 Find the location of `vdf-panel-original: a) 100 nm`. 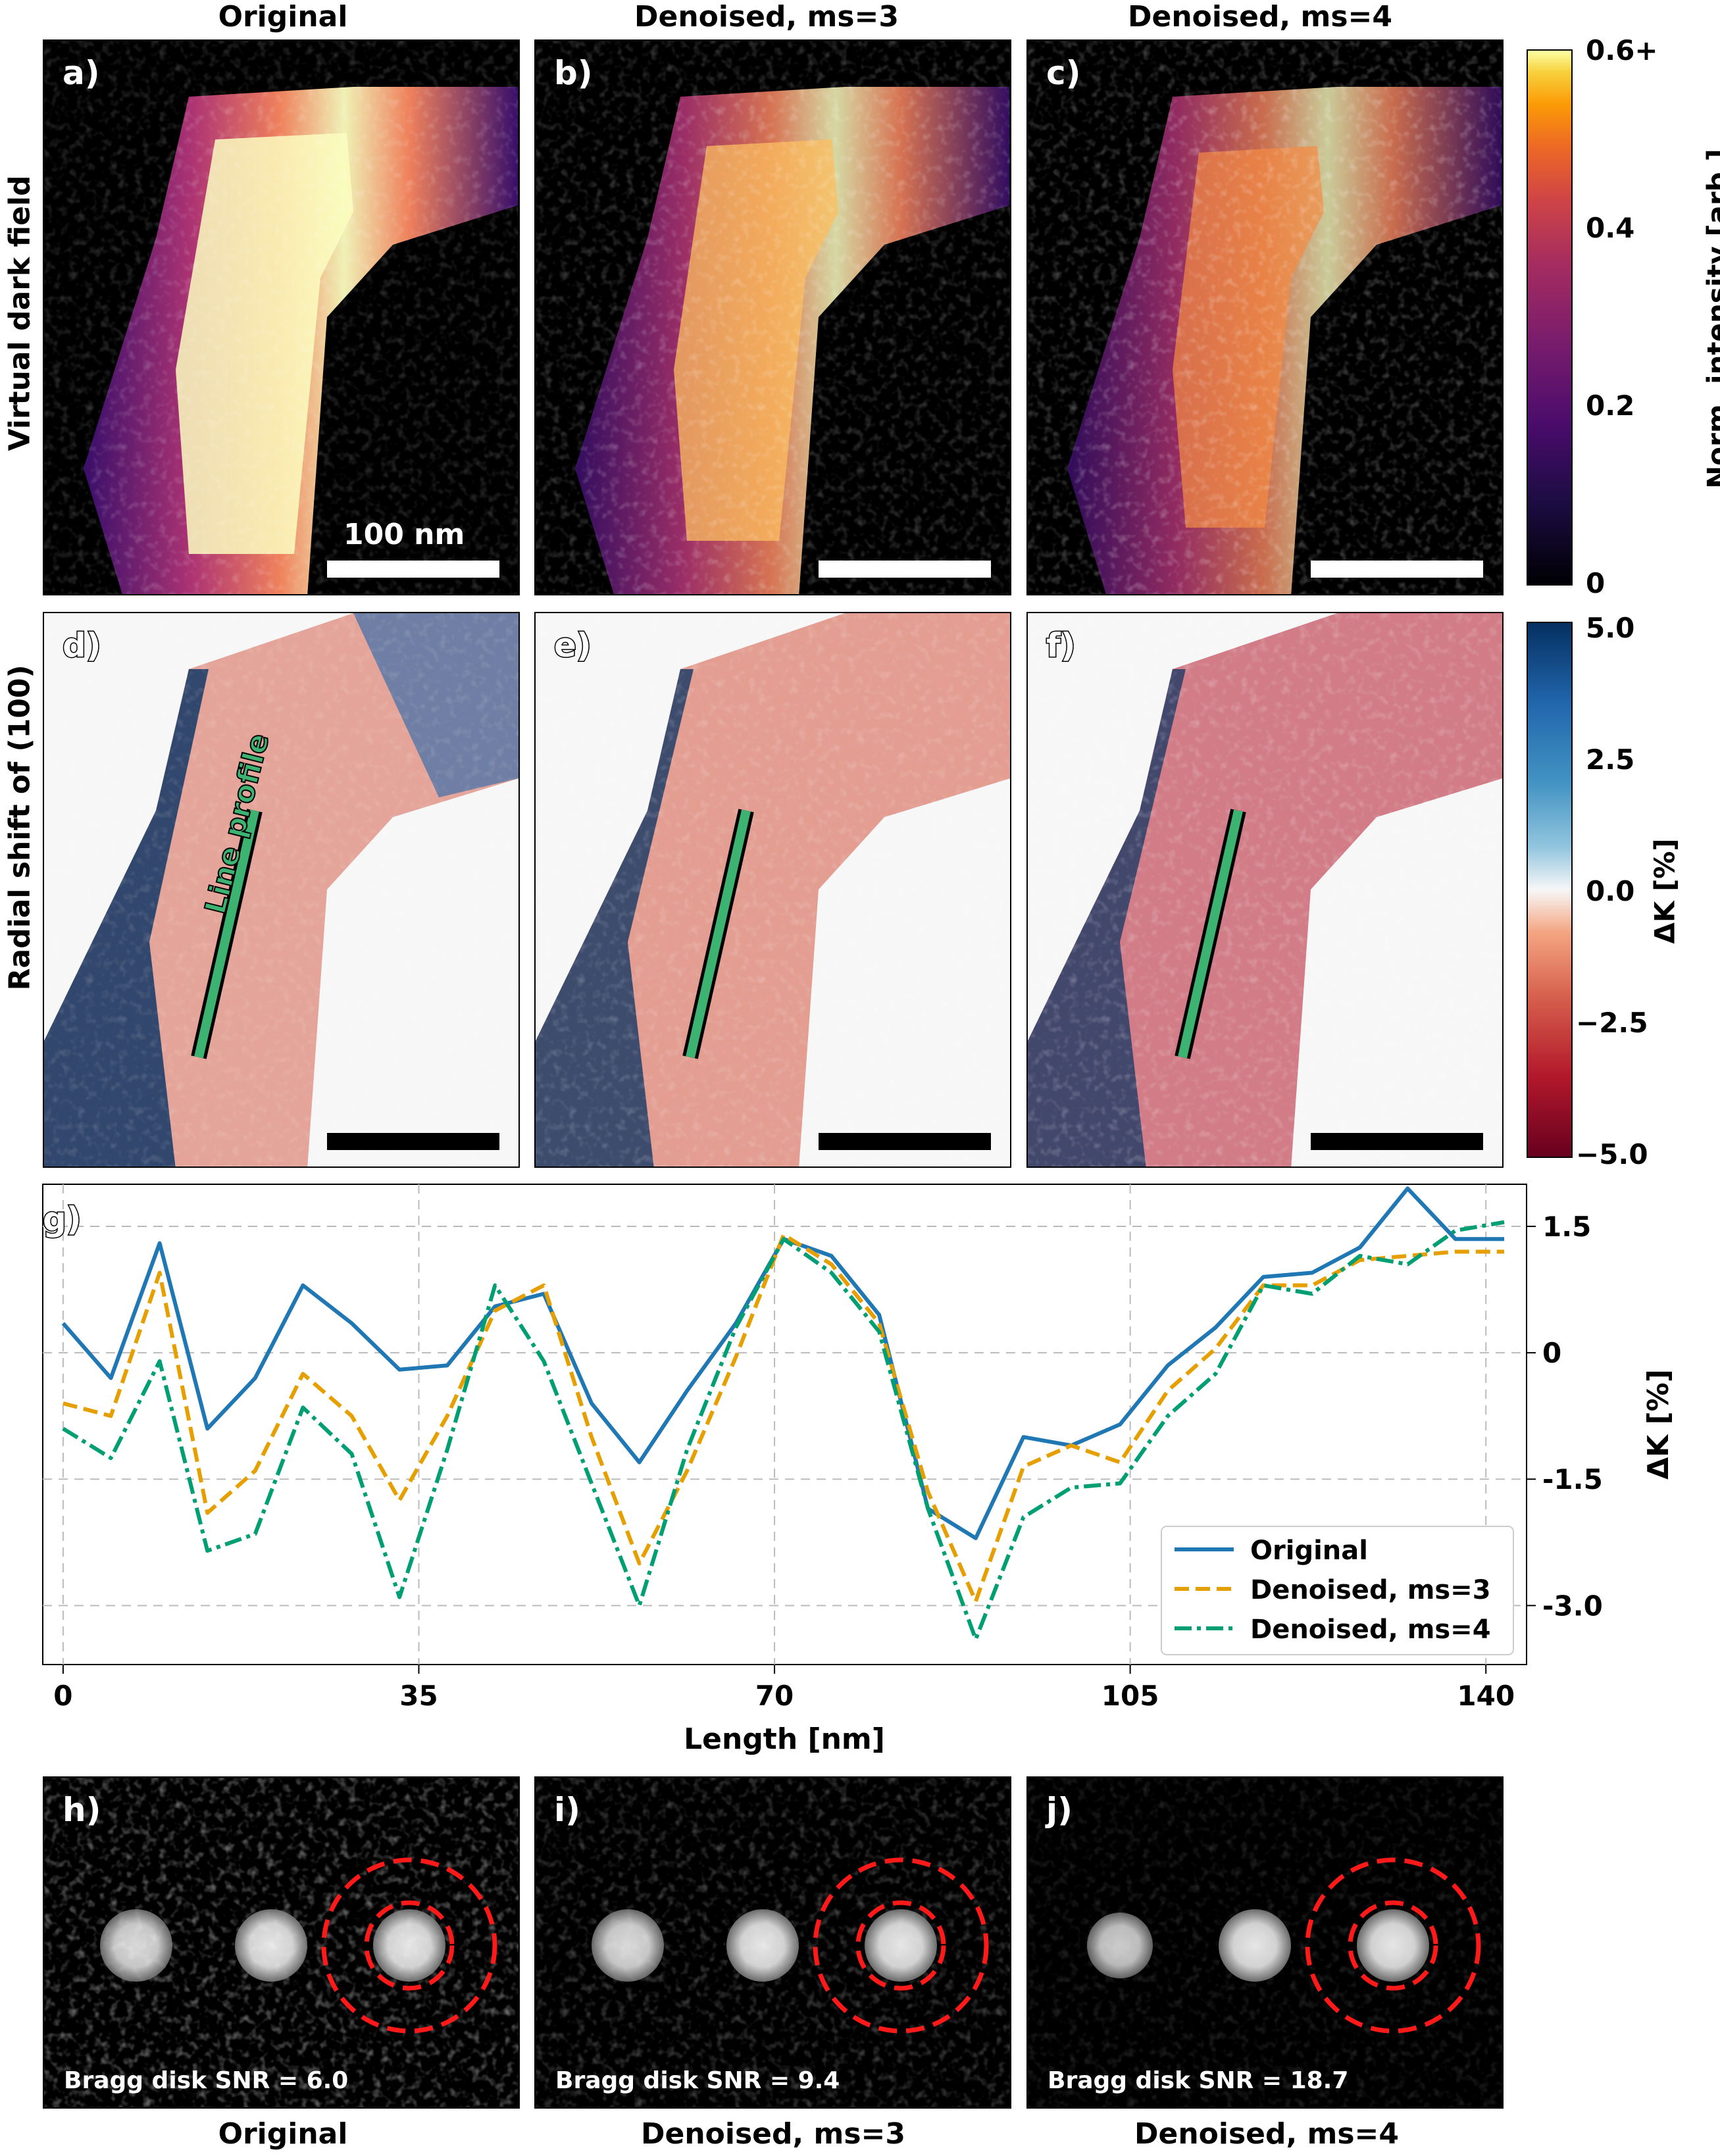

vdf-panel-original: a) 100 nm is located at coordinates (282, 317).